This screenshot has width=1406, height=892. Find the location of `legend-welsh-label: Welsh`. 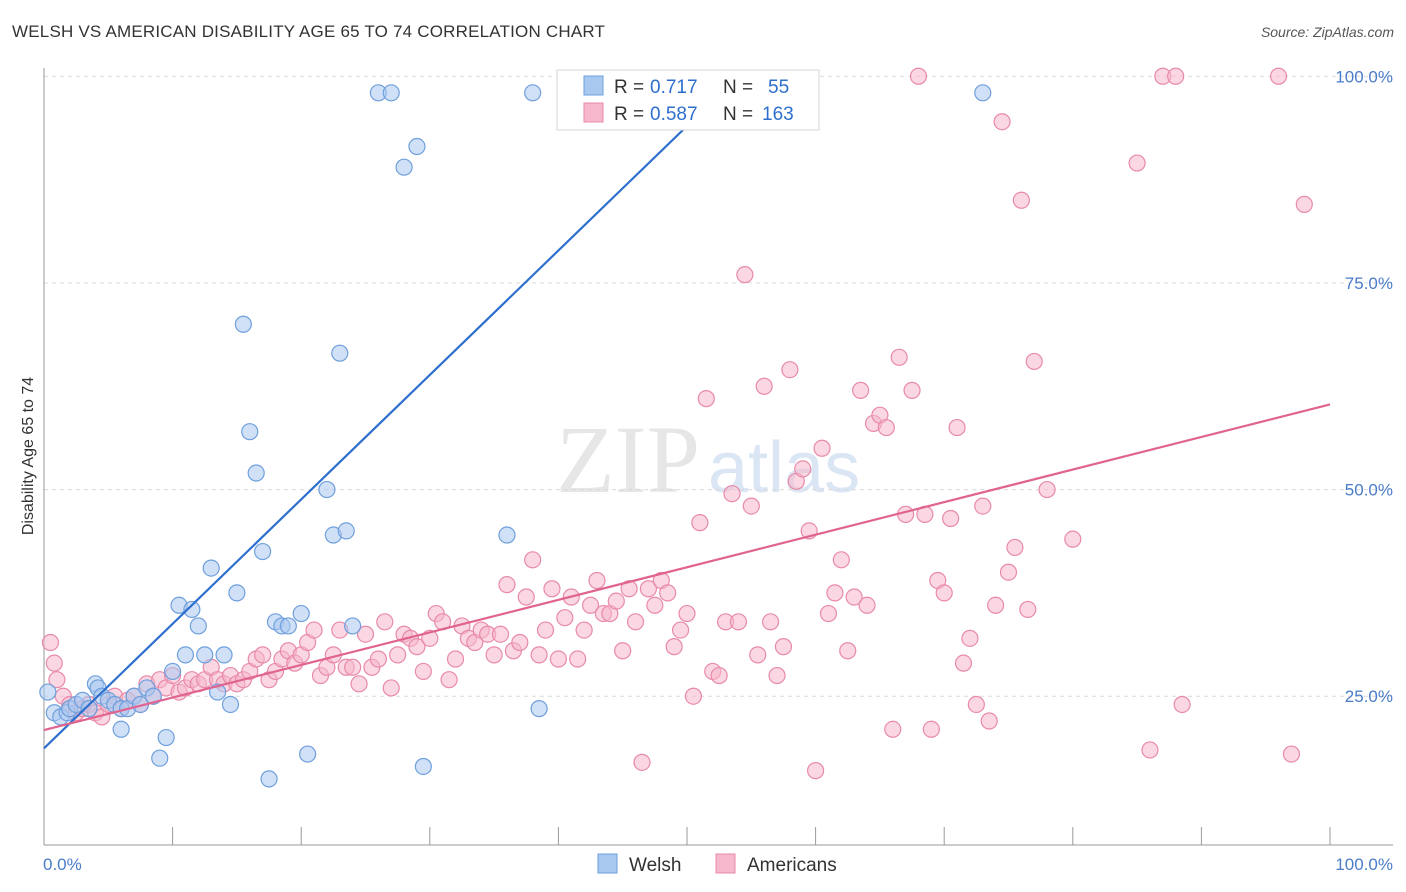

legend-welsh-label: Welsh is located at coordinates (655, 865).